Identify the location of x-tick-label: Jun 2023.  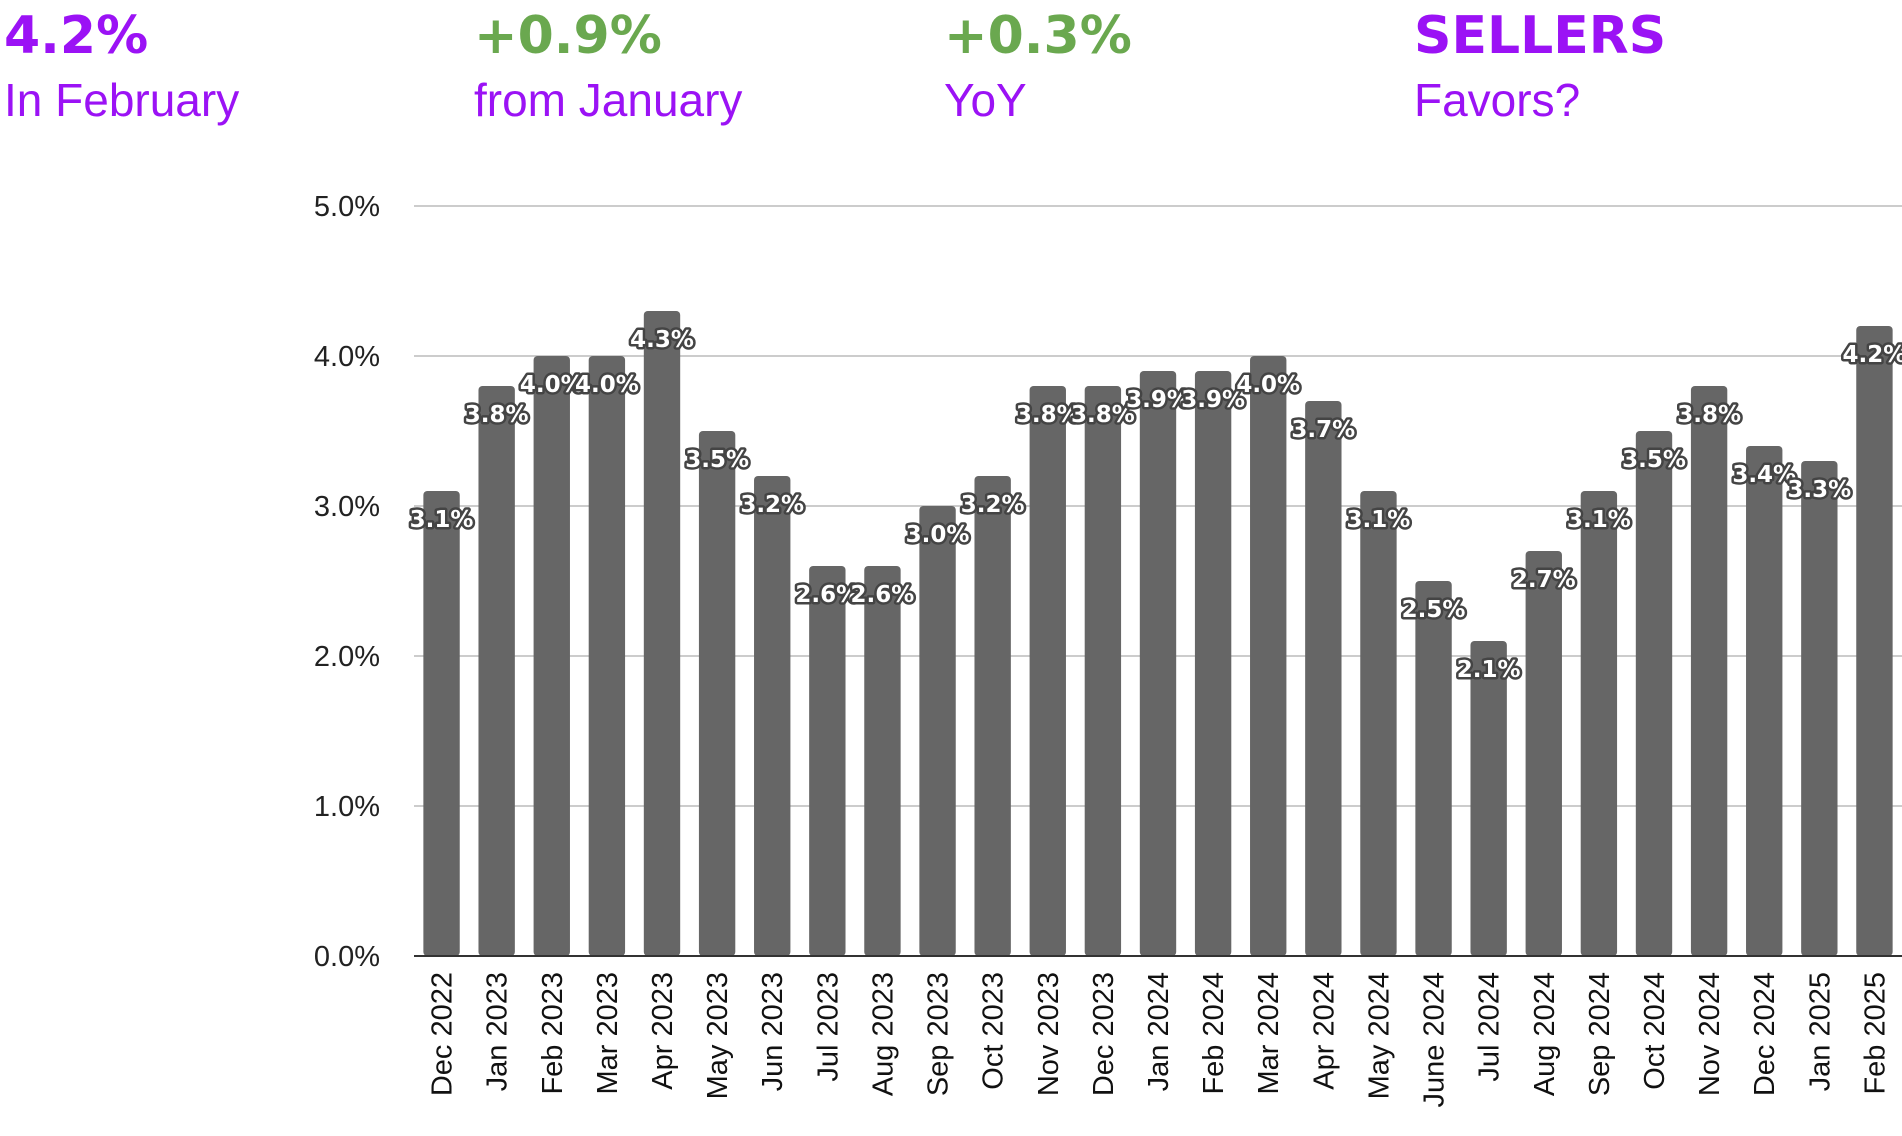
(773, 1031).